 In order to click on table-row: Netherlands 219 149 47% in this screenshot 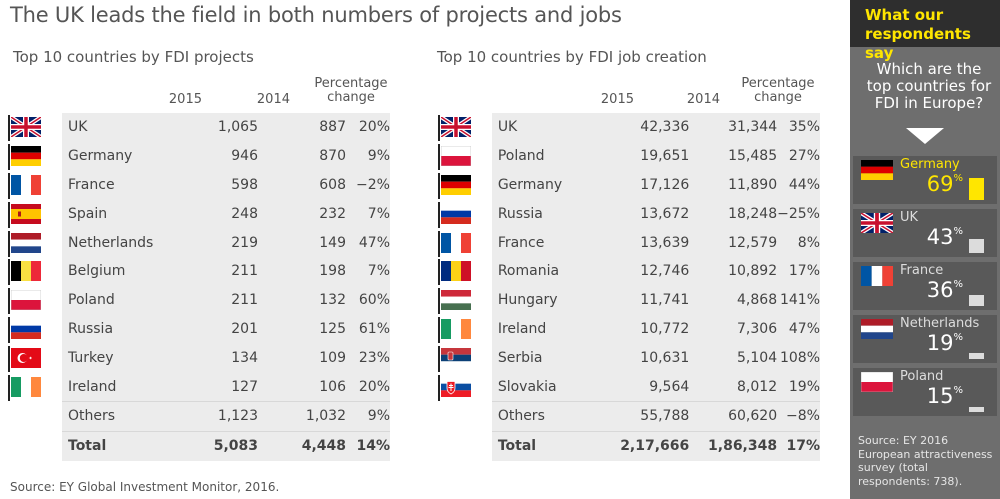, I will do `click(198, 242)`.